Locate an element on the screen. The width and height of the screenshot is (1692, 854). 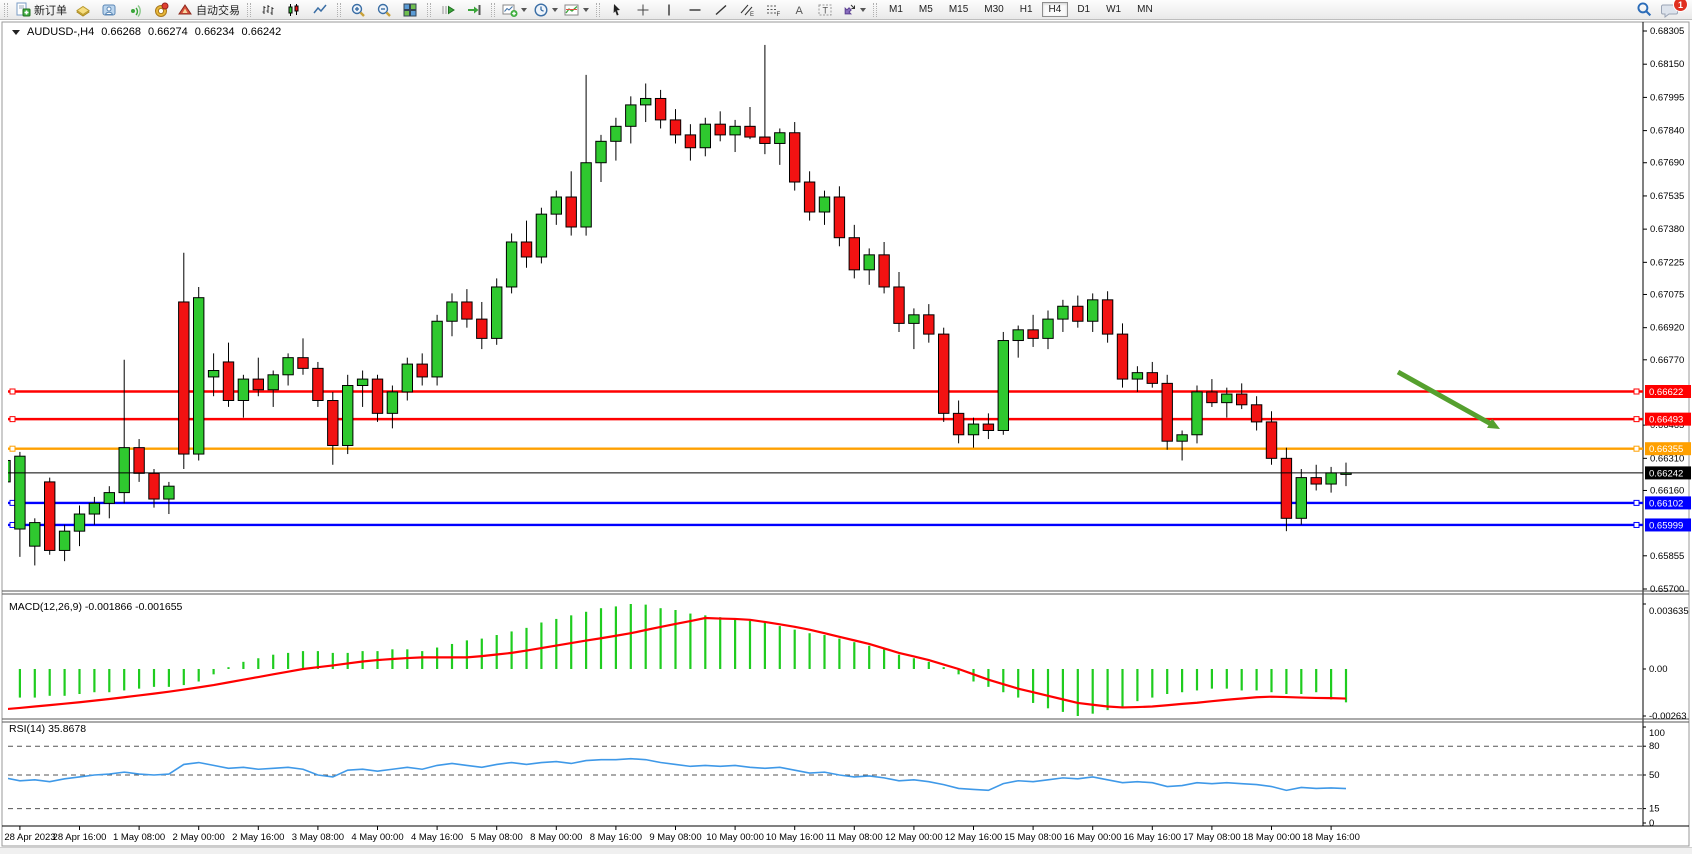
autotrading-button: 自动交易 is located at coordinates (208, 9).